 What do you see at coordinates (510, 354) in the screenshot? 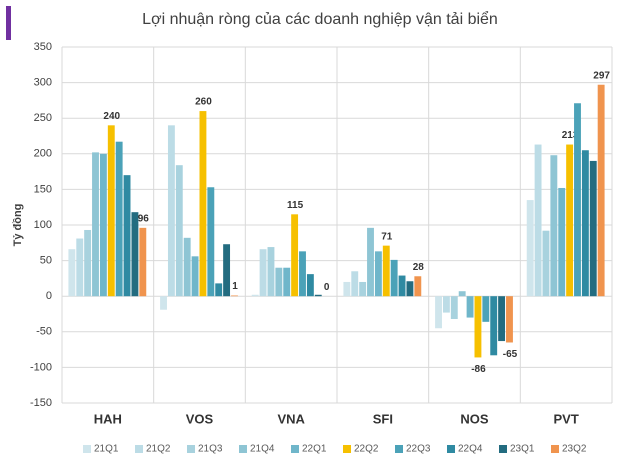
I see `data-label: -65` at bounding box center [510, 354].